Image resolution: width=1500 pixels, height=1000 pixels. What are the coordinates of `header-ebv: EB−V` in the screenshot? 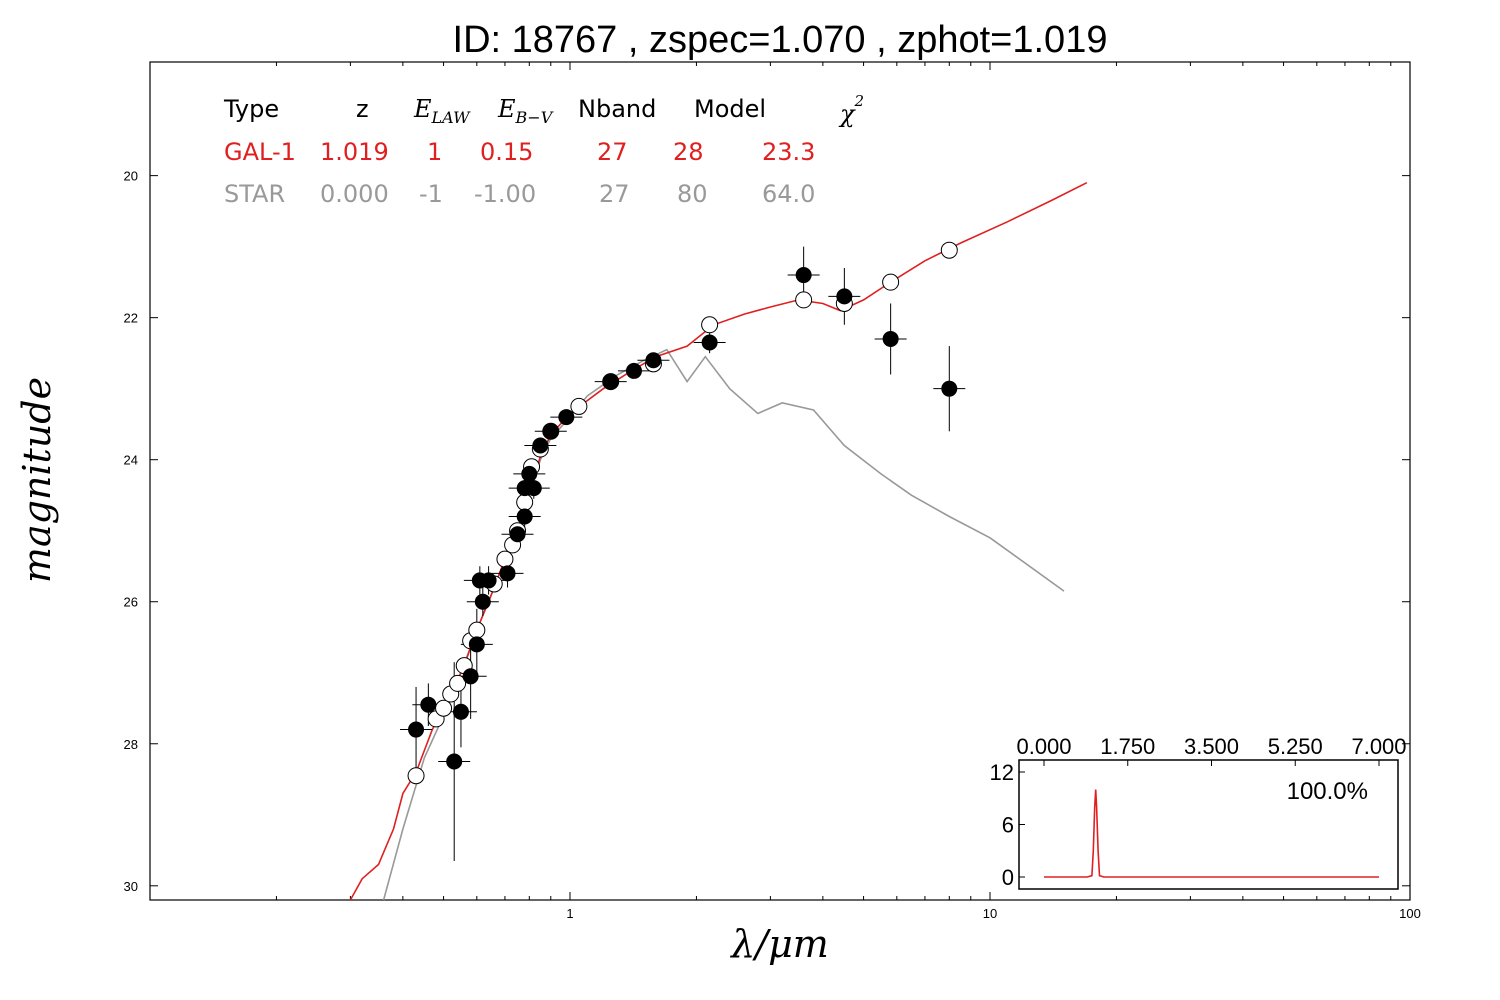 It's located at (525, 111).